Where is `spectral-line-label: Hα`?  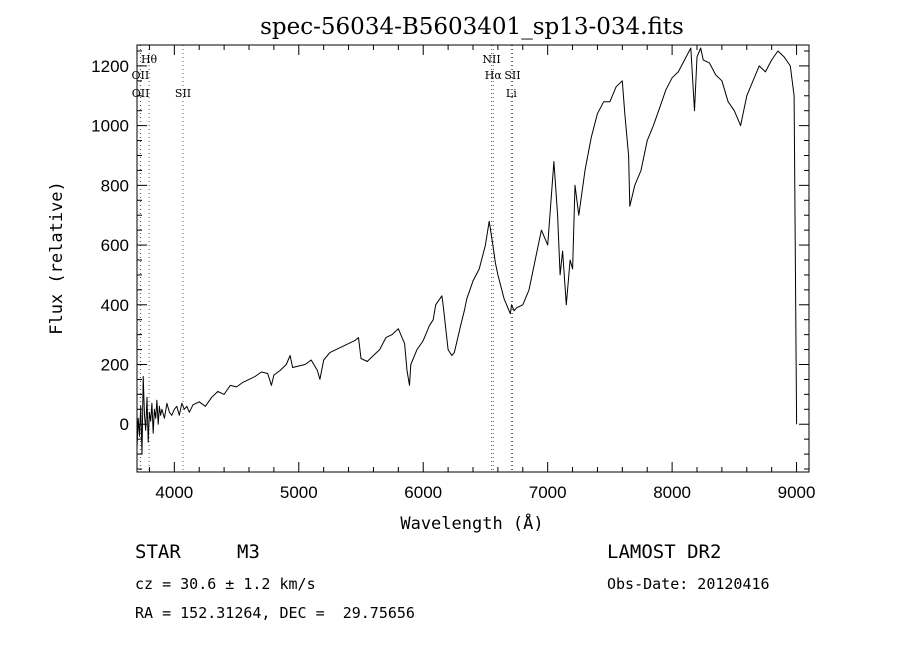
spectral-line-label: Hα is located at coordinates (494, 75).